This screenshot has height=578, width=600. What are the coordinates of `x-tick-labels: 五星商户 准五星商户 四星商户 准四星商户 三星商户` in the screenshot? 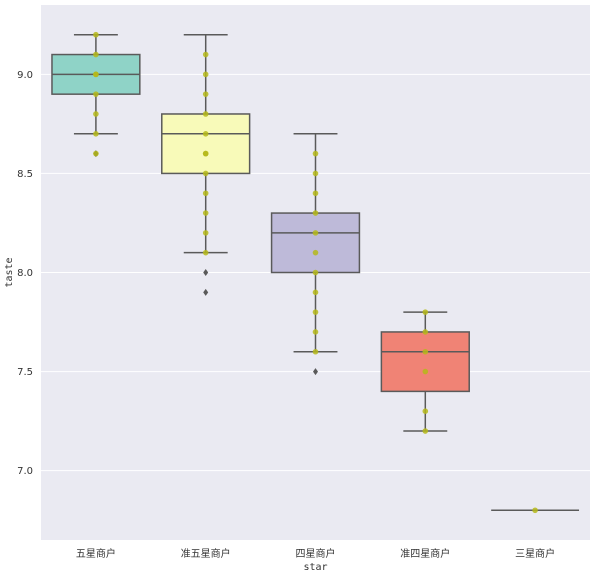 It's located at (315, 553).